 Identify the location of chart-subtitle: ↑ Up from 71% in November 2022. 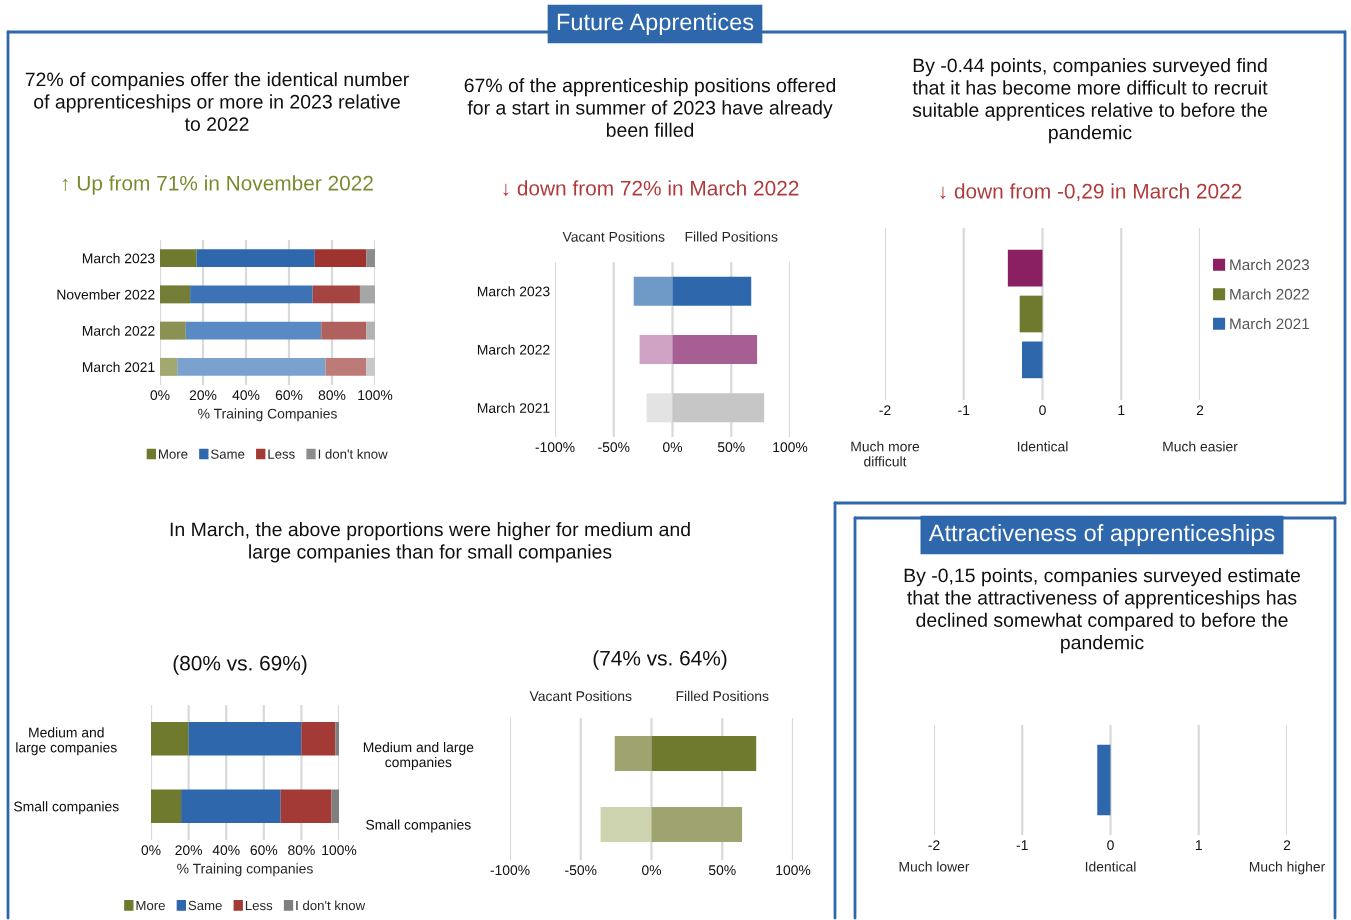
(217, 185).